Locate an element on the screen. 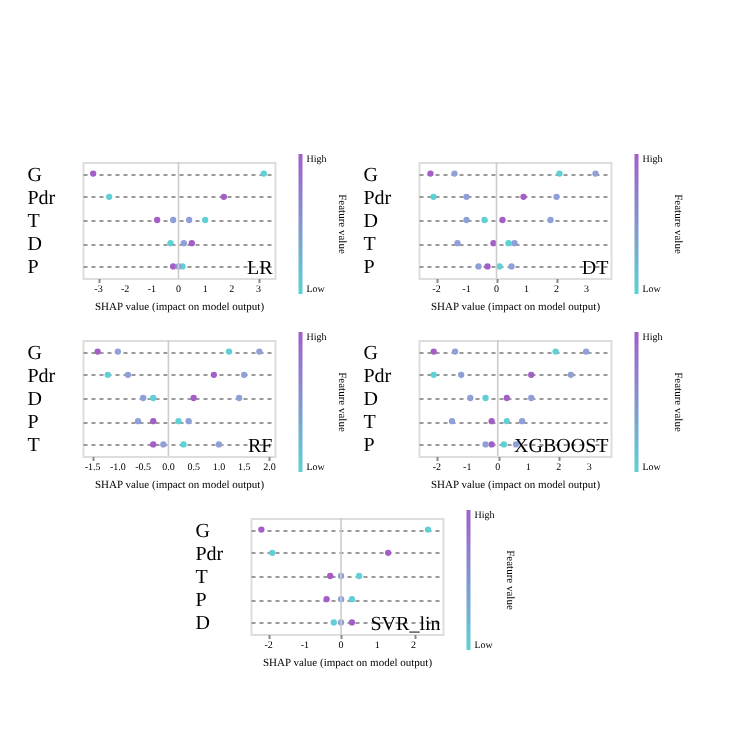  text: SVR_lin is located at coordinates (405, 625).